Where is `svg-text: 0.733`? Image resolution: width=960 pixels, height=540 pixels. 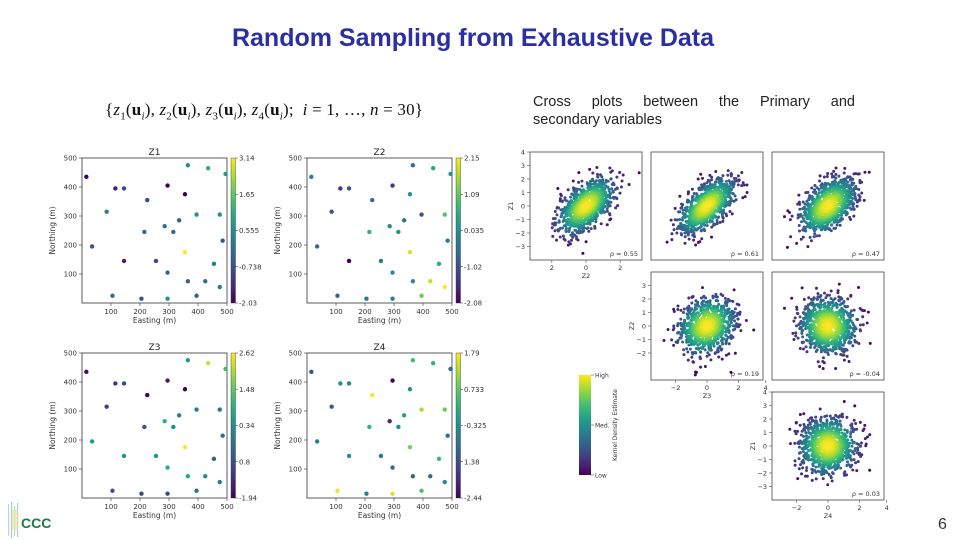
svg-text: 0.733 is located at coordinates (474, 390).